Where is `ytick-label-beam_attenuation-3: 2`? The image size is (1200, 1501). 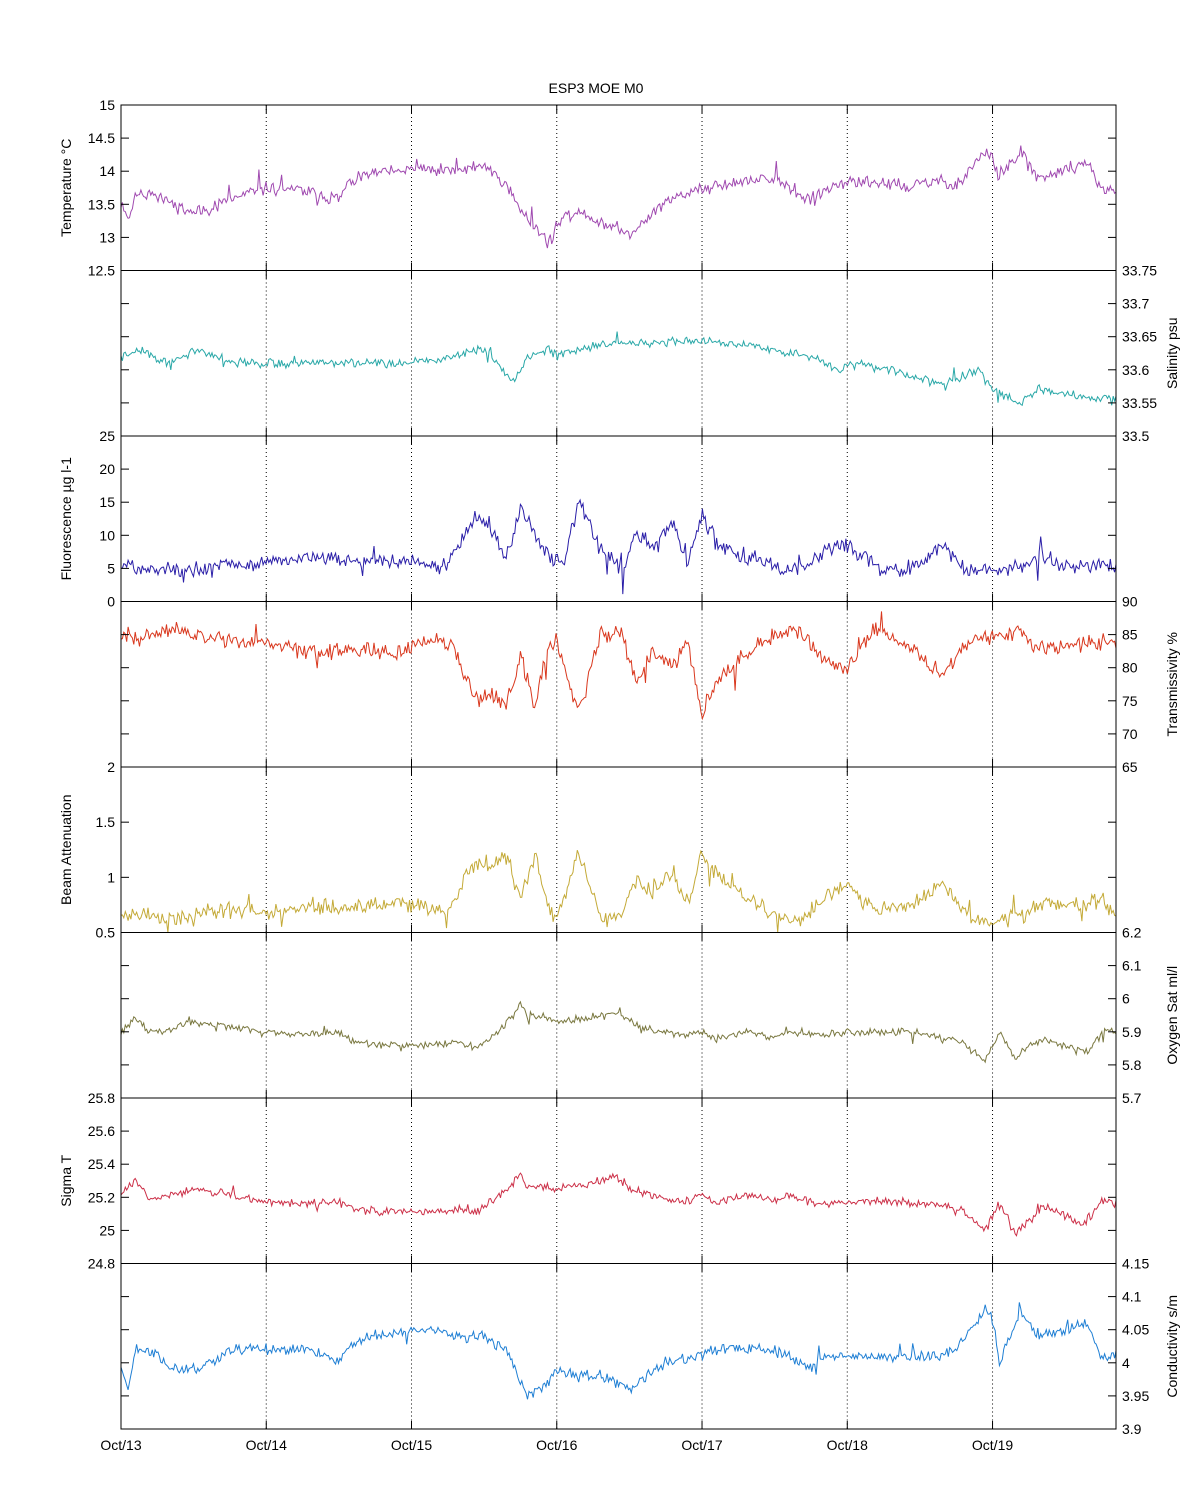 ytick-label-beam_attenuation-3: 2 is located at coordinates (111, 767).